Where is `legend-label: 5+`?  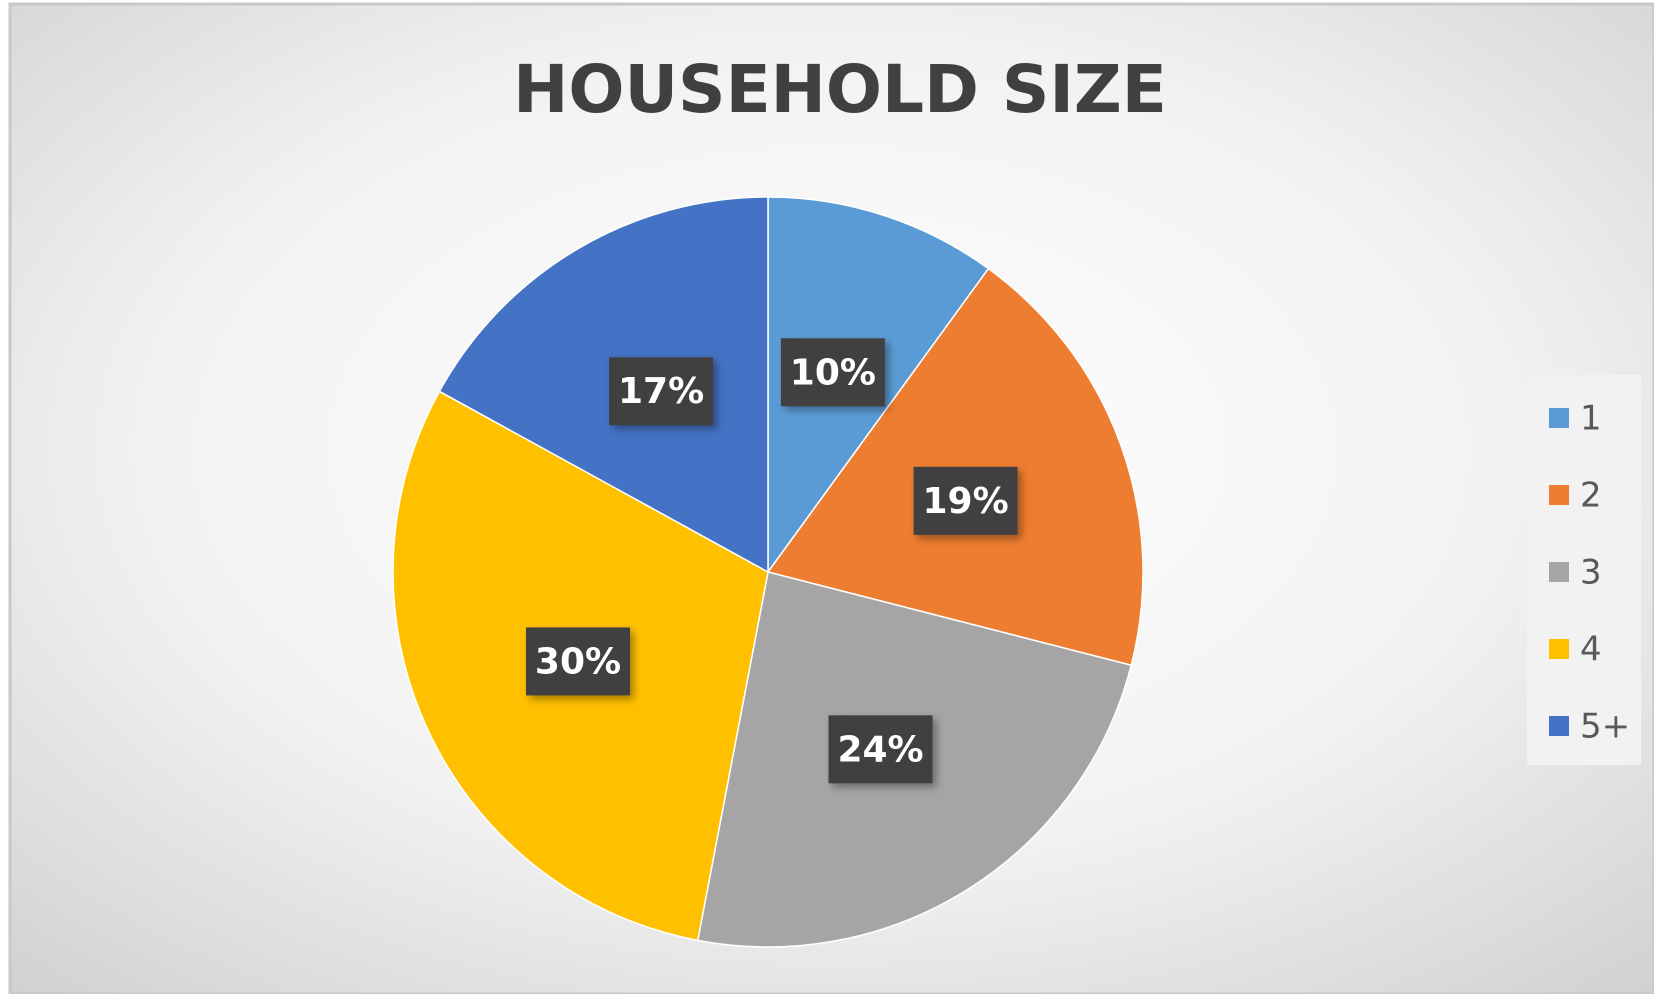
legend-label: 5+ is located at coordinates (1605, 727).